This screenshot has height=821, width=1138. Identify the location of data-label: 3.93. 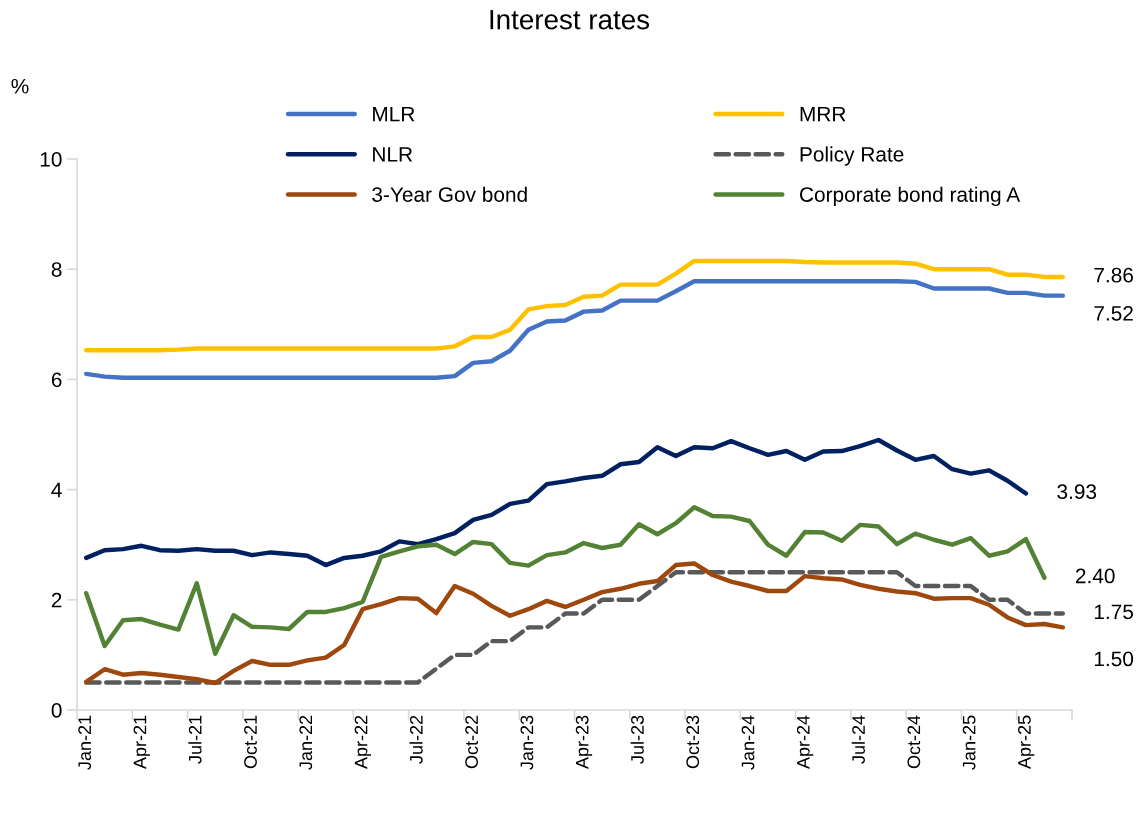
(1077, 492).